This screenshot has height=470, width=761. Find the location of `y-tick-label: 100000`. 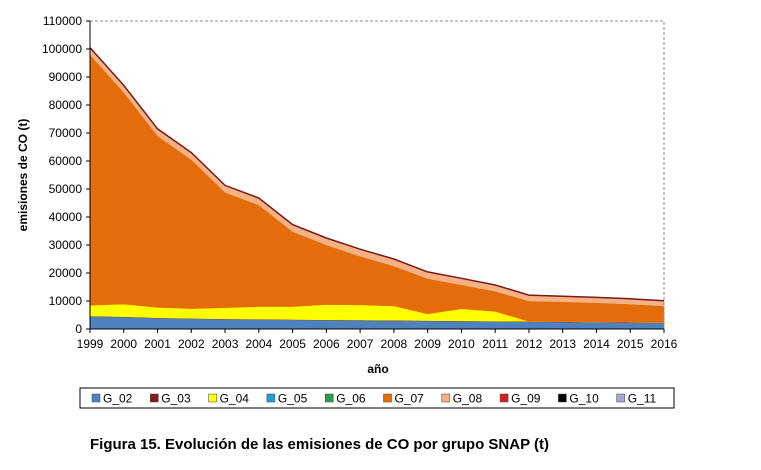

y-tick-label: 100000 is located at coordinates (62, 49).